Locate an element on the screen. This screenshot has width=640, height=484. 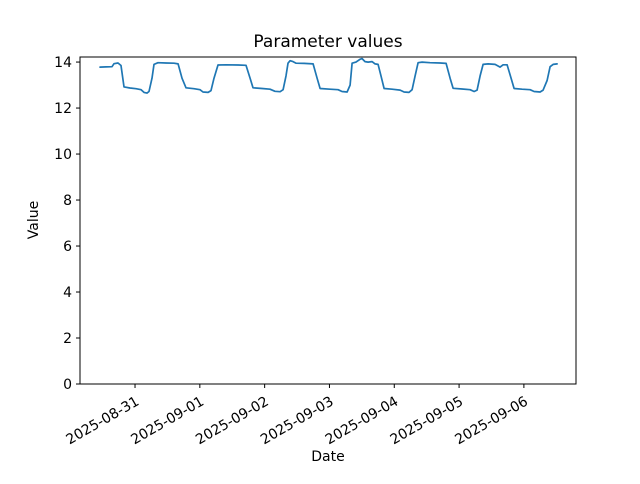
x-tick-label: 2025-09-06 is located at coordinates (491, 421).